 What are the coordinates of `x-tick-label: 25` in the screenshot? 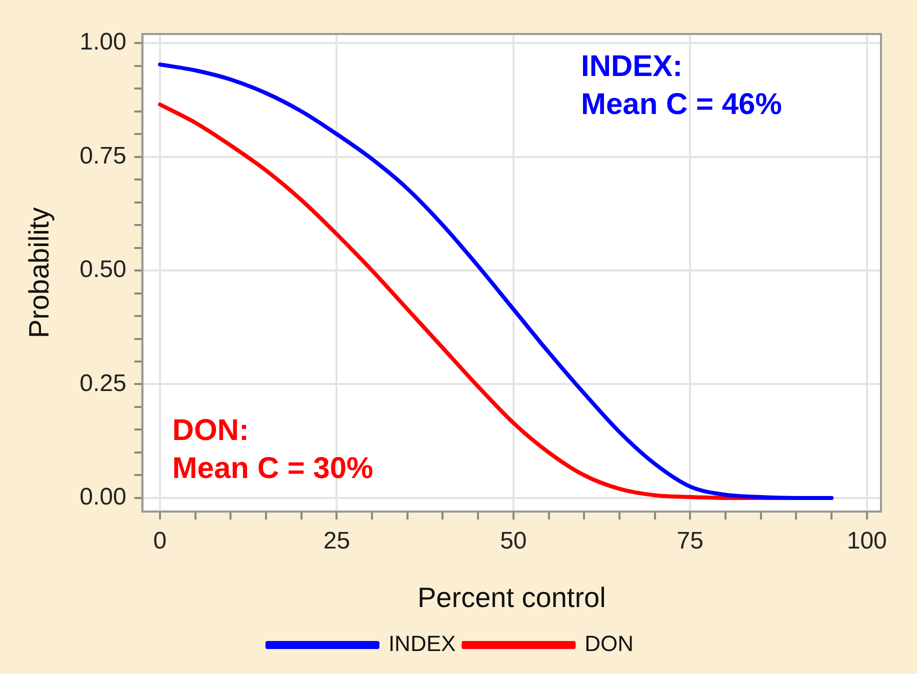 It's located at (336, 541).